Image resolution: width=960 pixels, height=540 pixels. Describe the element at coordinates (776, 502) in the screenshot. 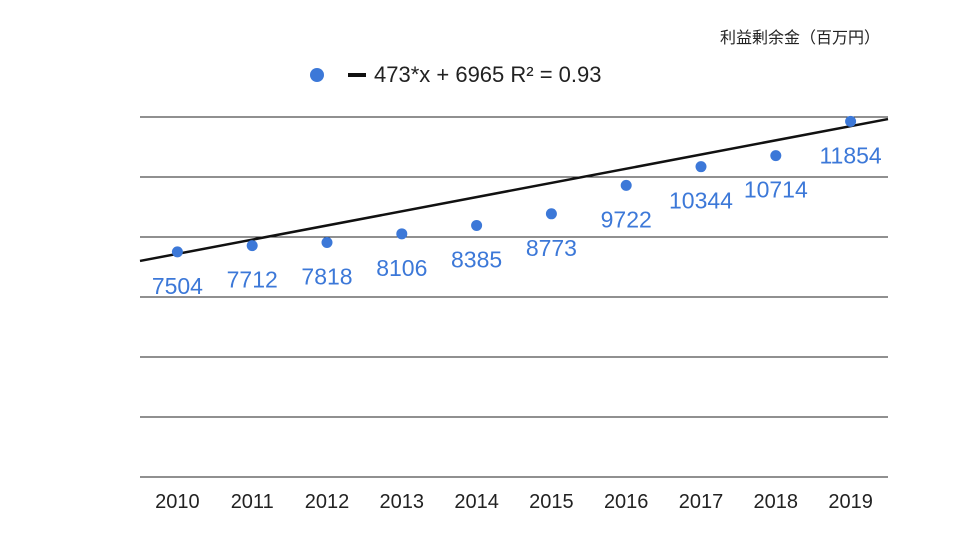

I see `x-tick-label: 2018` at that location.